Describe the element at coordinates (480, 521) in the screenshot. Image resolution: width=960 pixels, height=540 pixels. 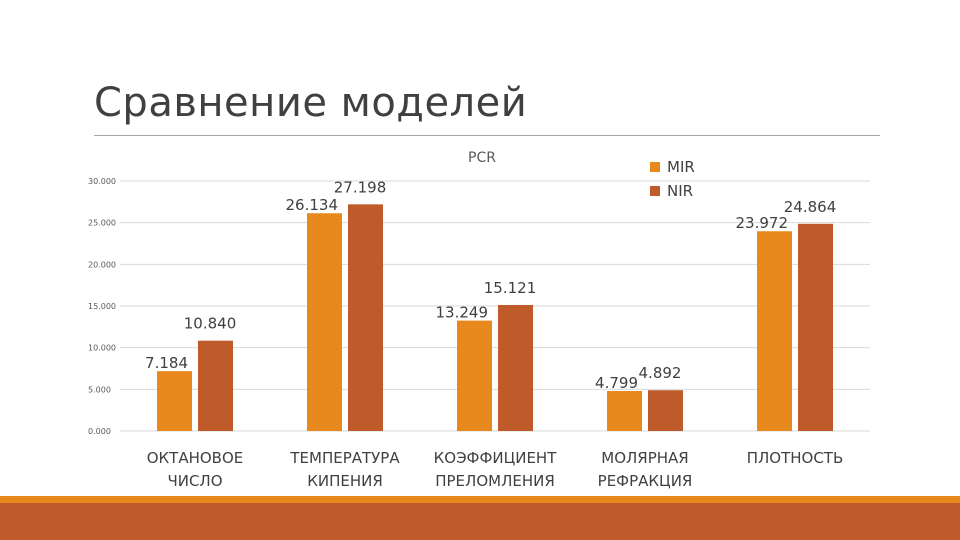
I see `footer-bar` at that location.